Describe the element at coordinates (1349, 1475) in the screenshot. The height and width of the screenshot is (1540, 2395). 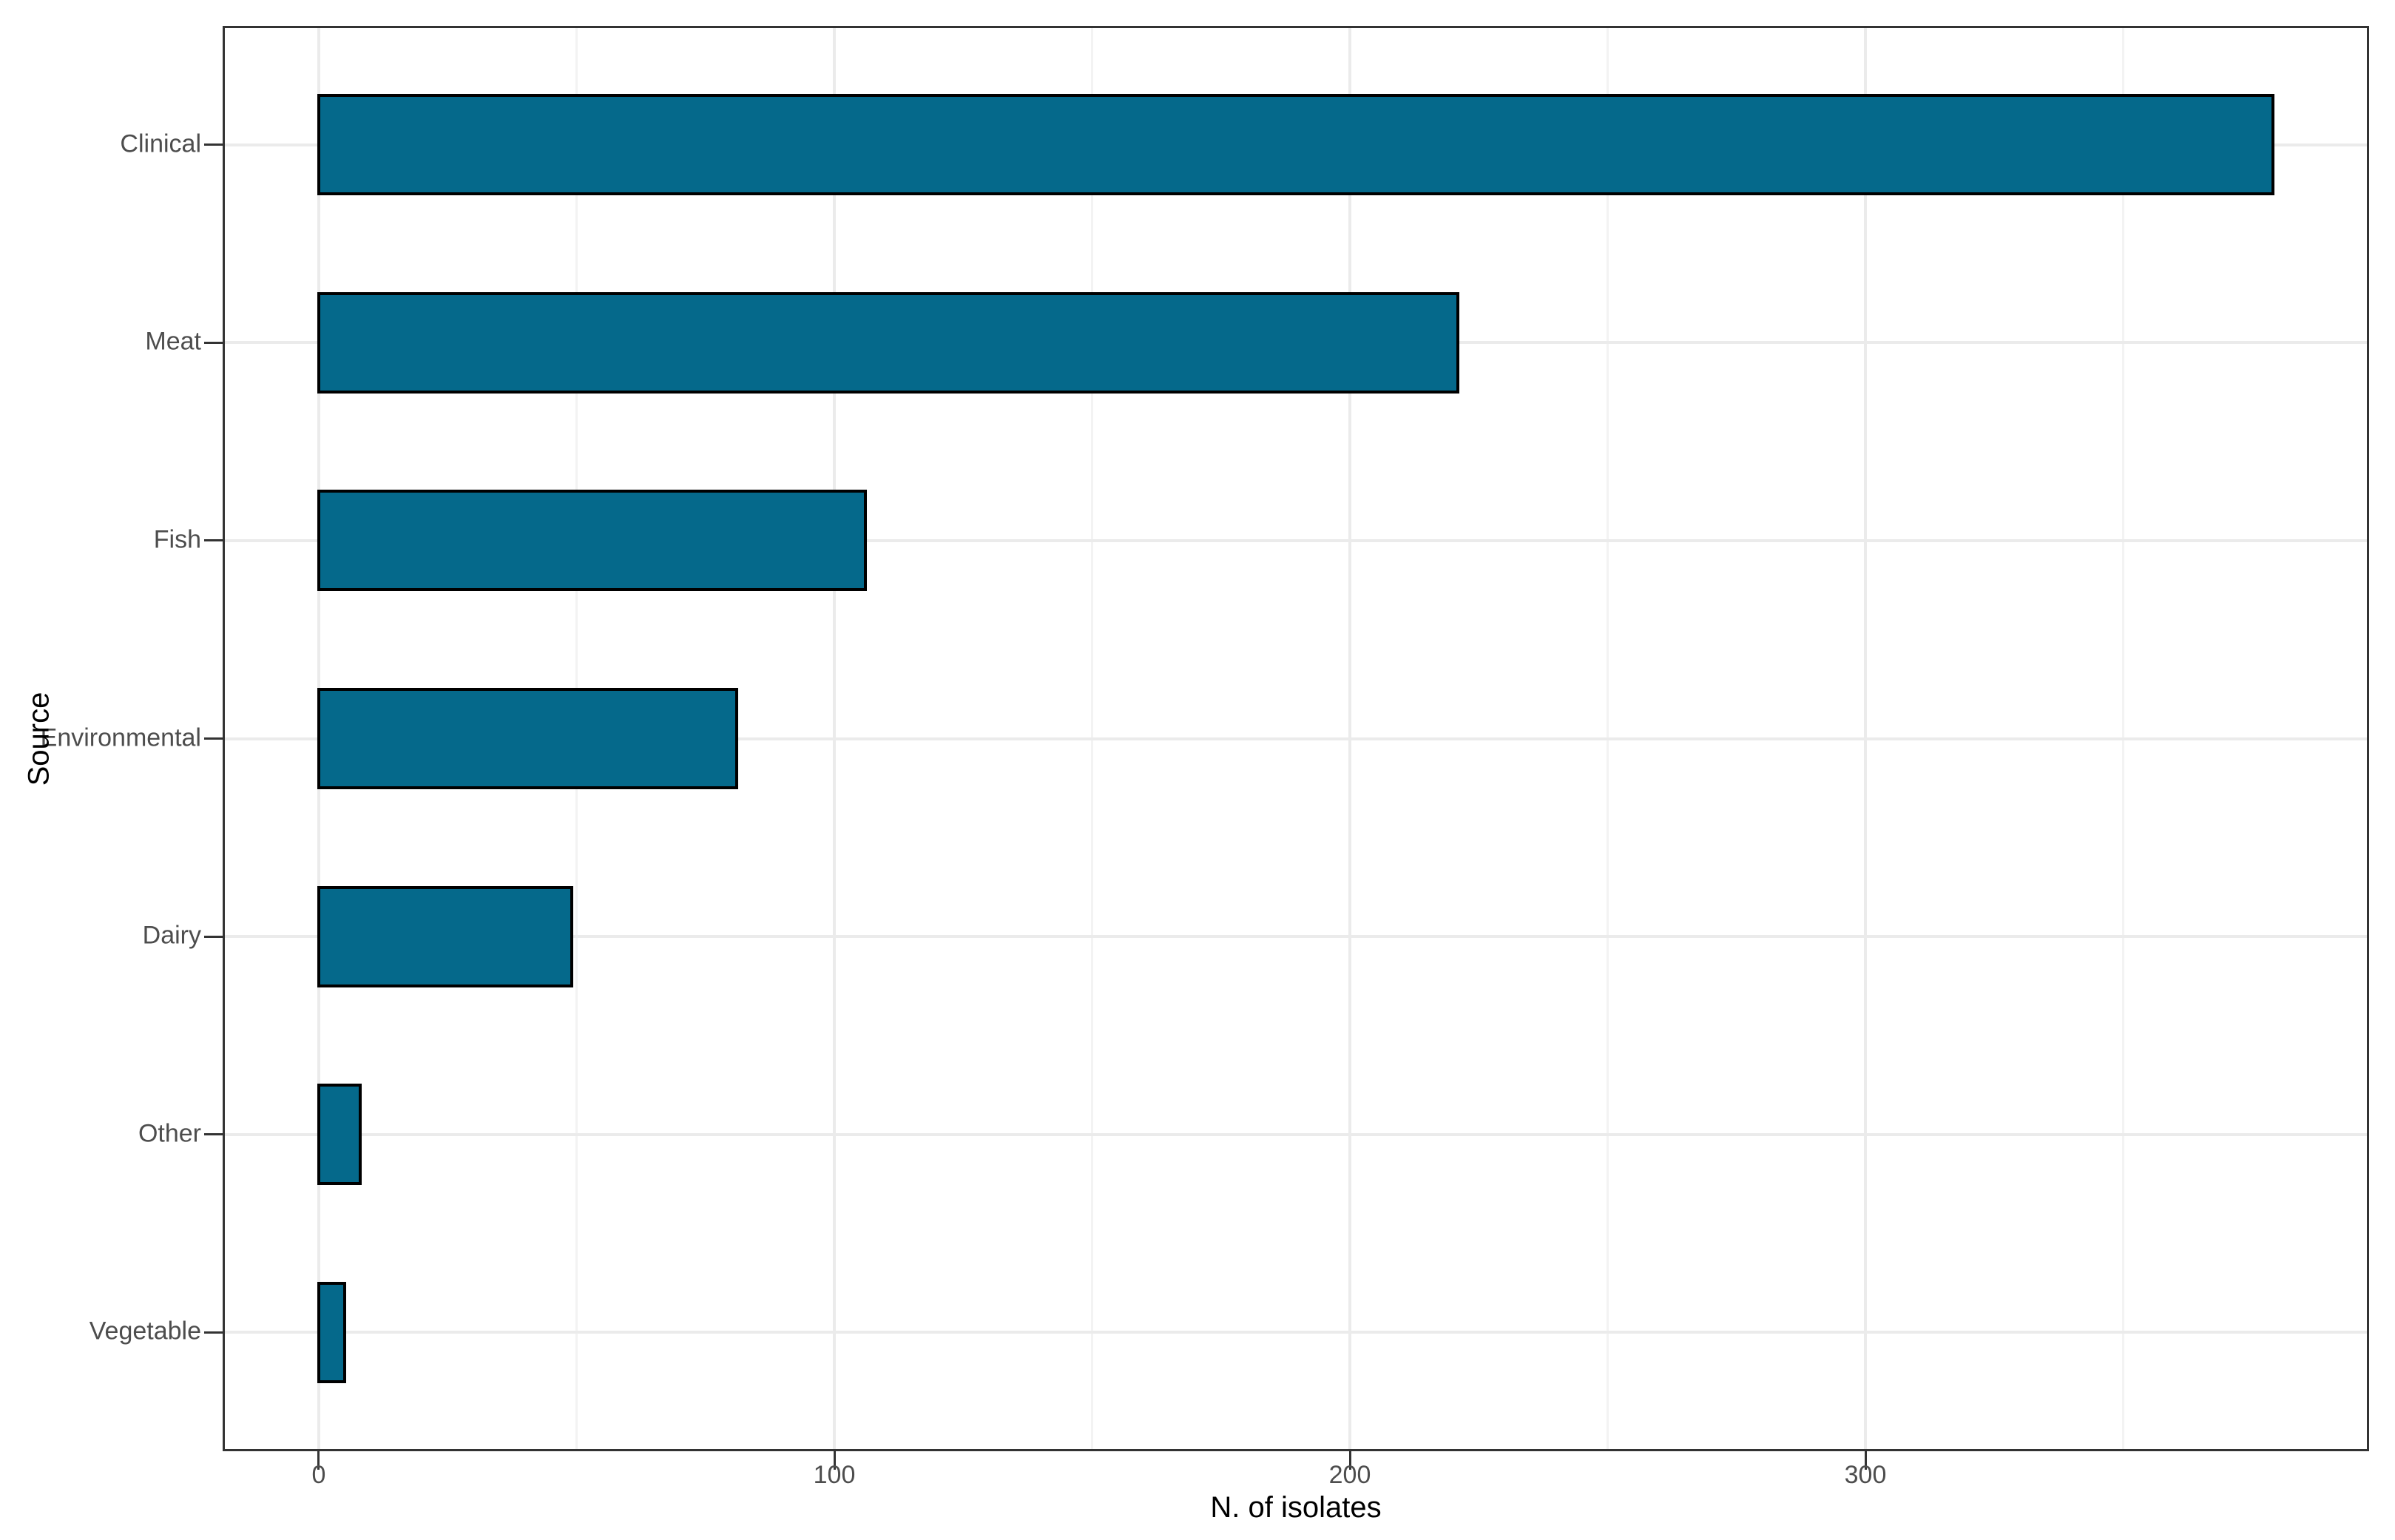
I see `x-tick-label-200: 200` at that location.